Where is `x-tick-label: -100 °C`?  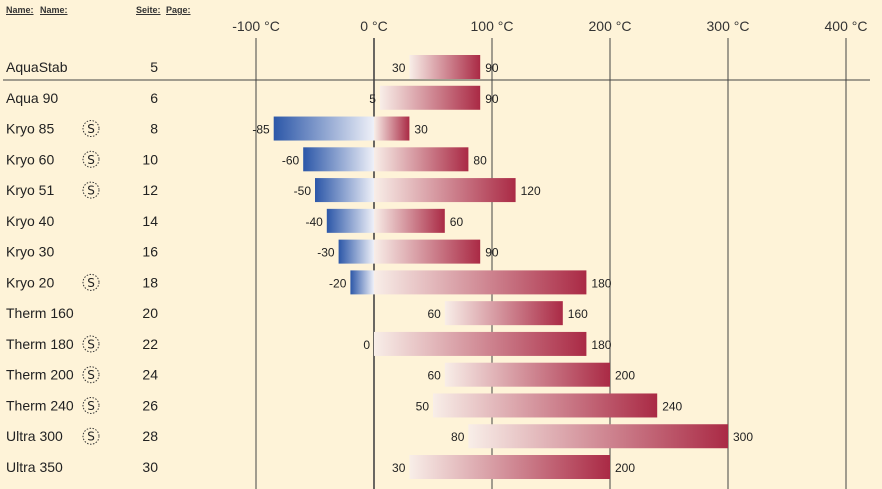 x-tick-label: -100 °C is located at coordinates (256, 26).